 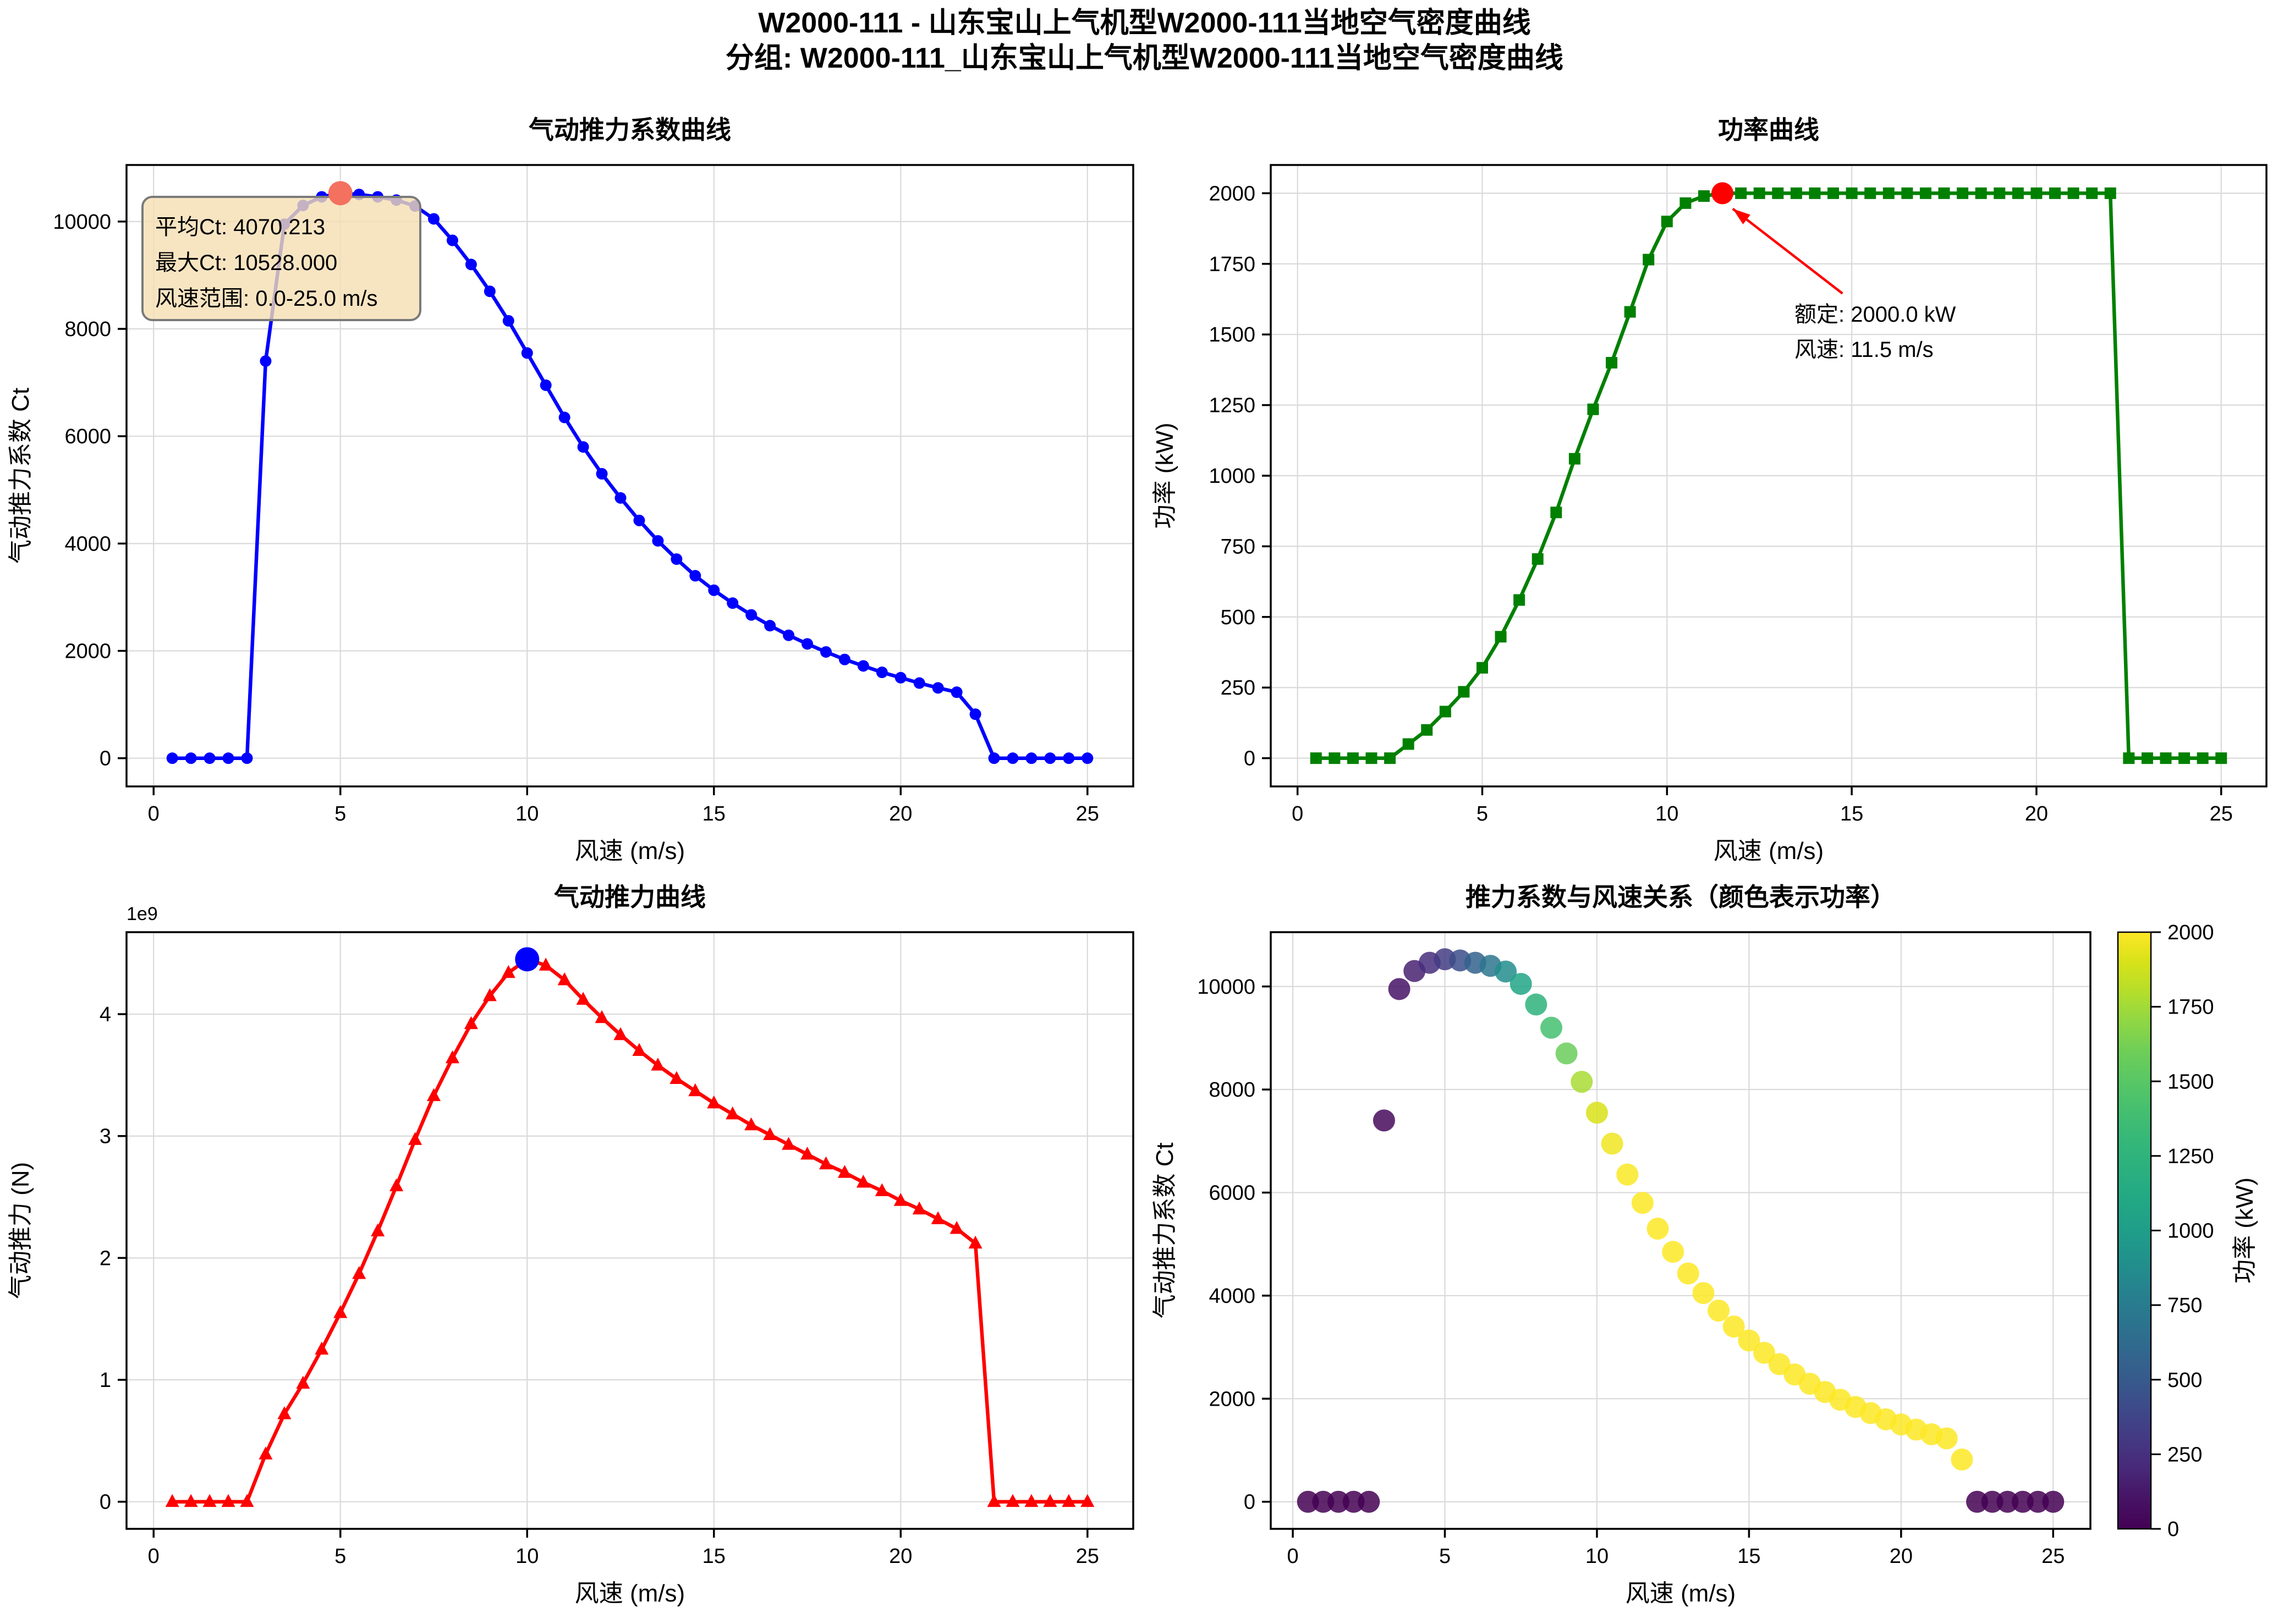 I want to click on y-tick-label: 4, so click(x=106, y=1014).